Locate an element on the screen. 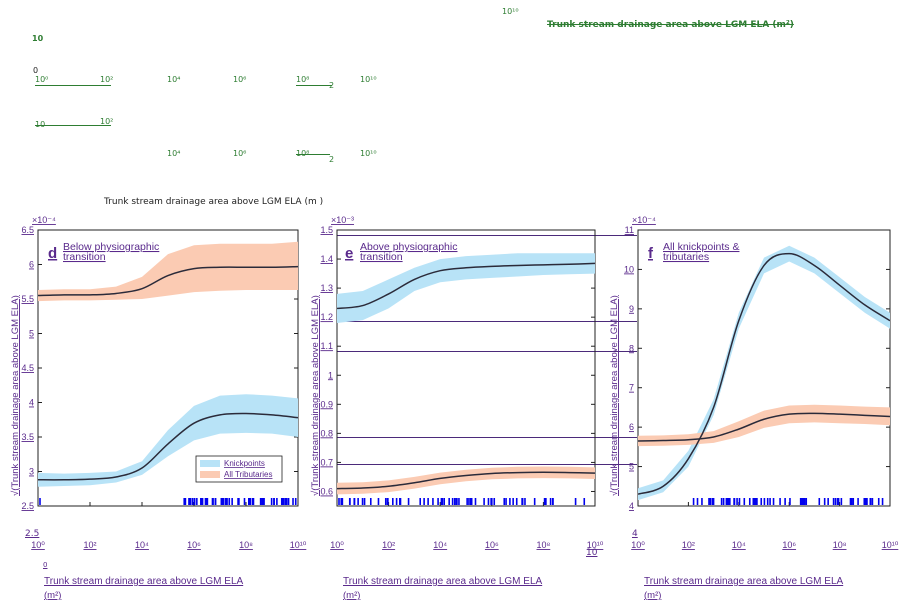  y-tick-label: 4.5 is located at coordinates (27, 368).